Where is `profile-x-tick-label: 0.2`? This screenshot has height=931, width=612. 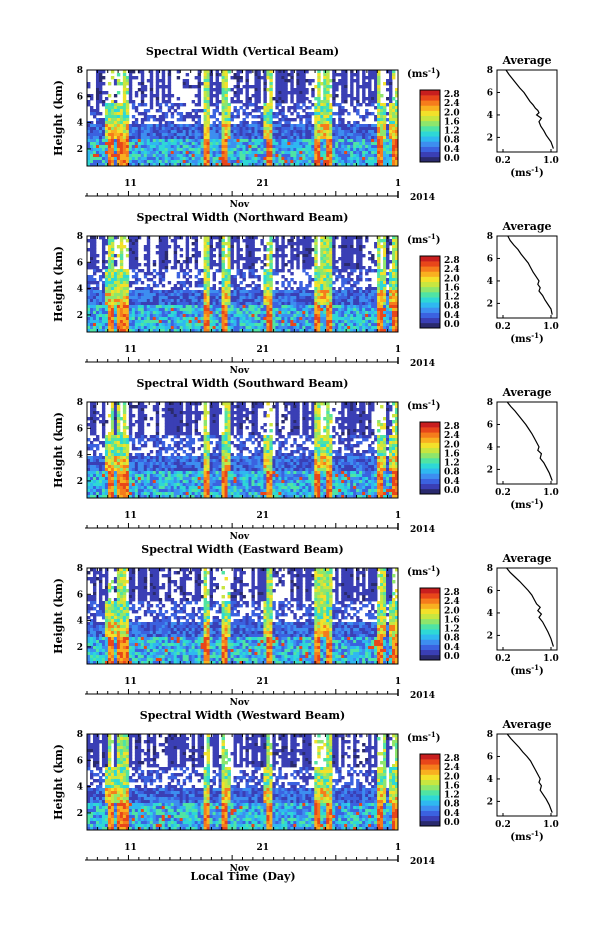
profile-x-tick-label: 0.2 is located at coordinates (503, 659).